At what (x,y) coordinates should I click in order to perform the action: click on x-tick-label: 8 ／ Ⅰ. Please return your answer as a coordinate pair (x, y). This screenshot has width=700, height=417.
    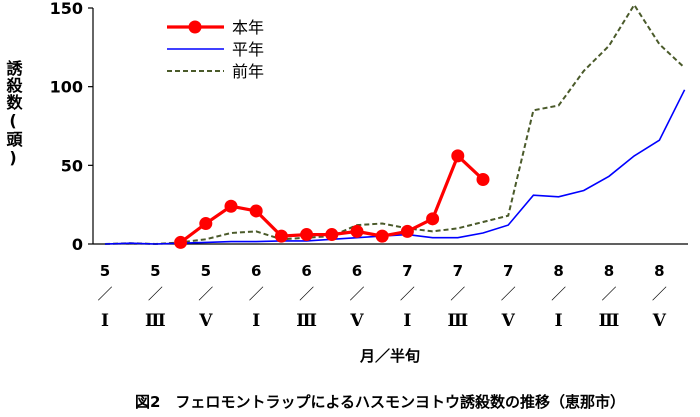
    Looking at the image, I should click on (558, 296).